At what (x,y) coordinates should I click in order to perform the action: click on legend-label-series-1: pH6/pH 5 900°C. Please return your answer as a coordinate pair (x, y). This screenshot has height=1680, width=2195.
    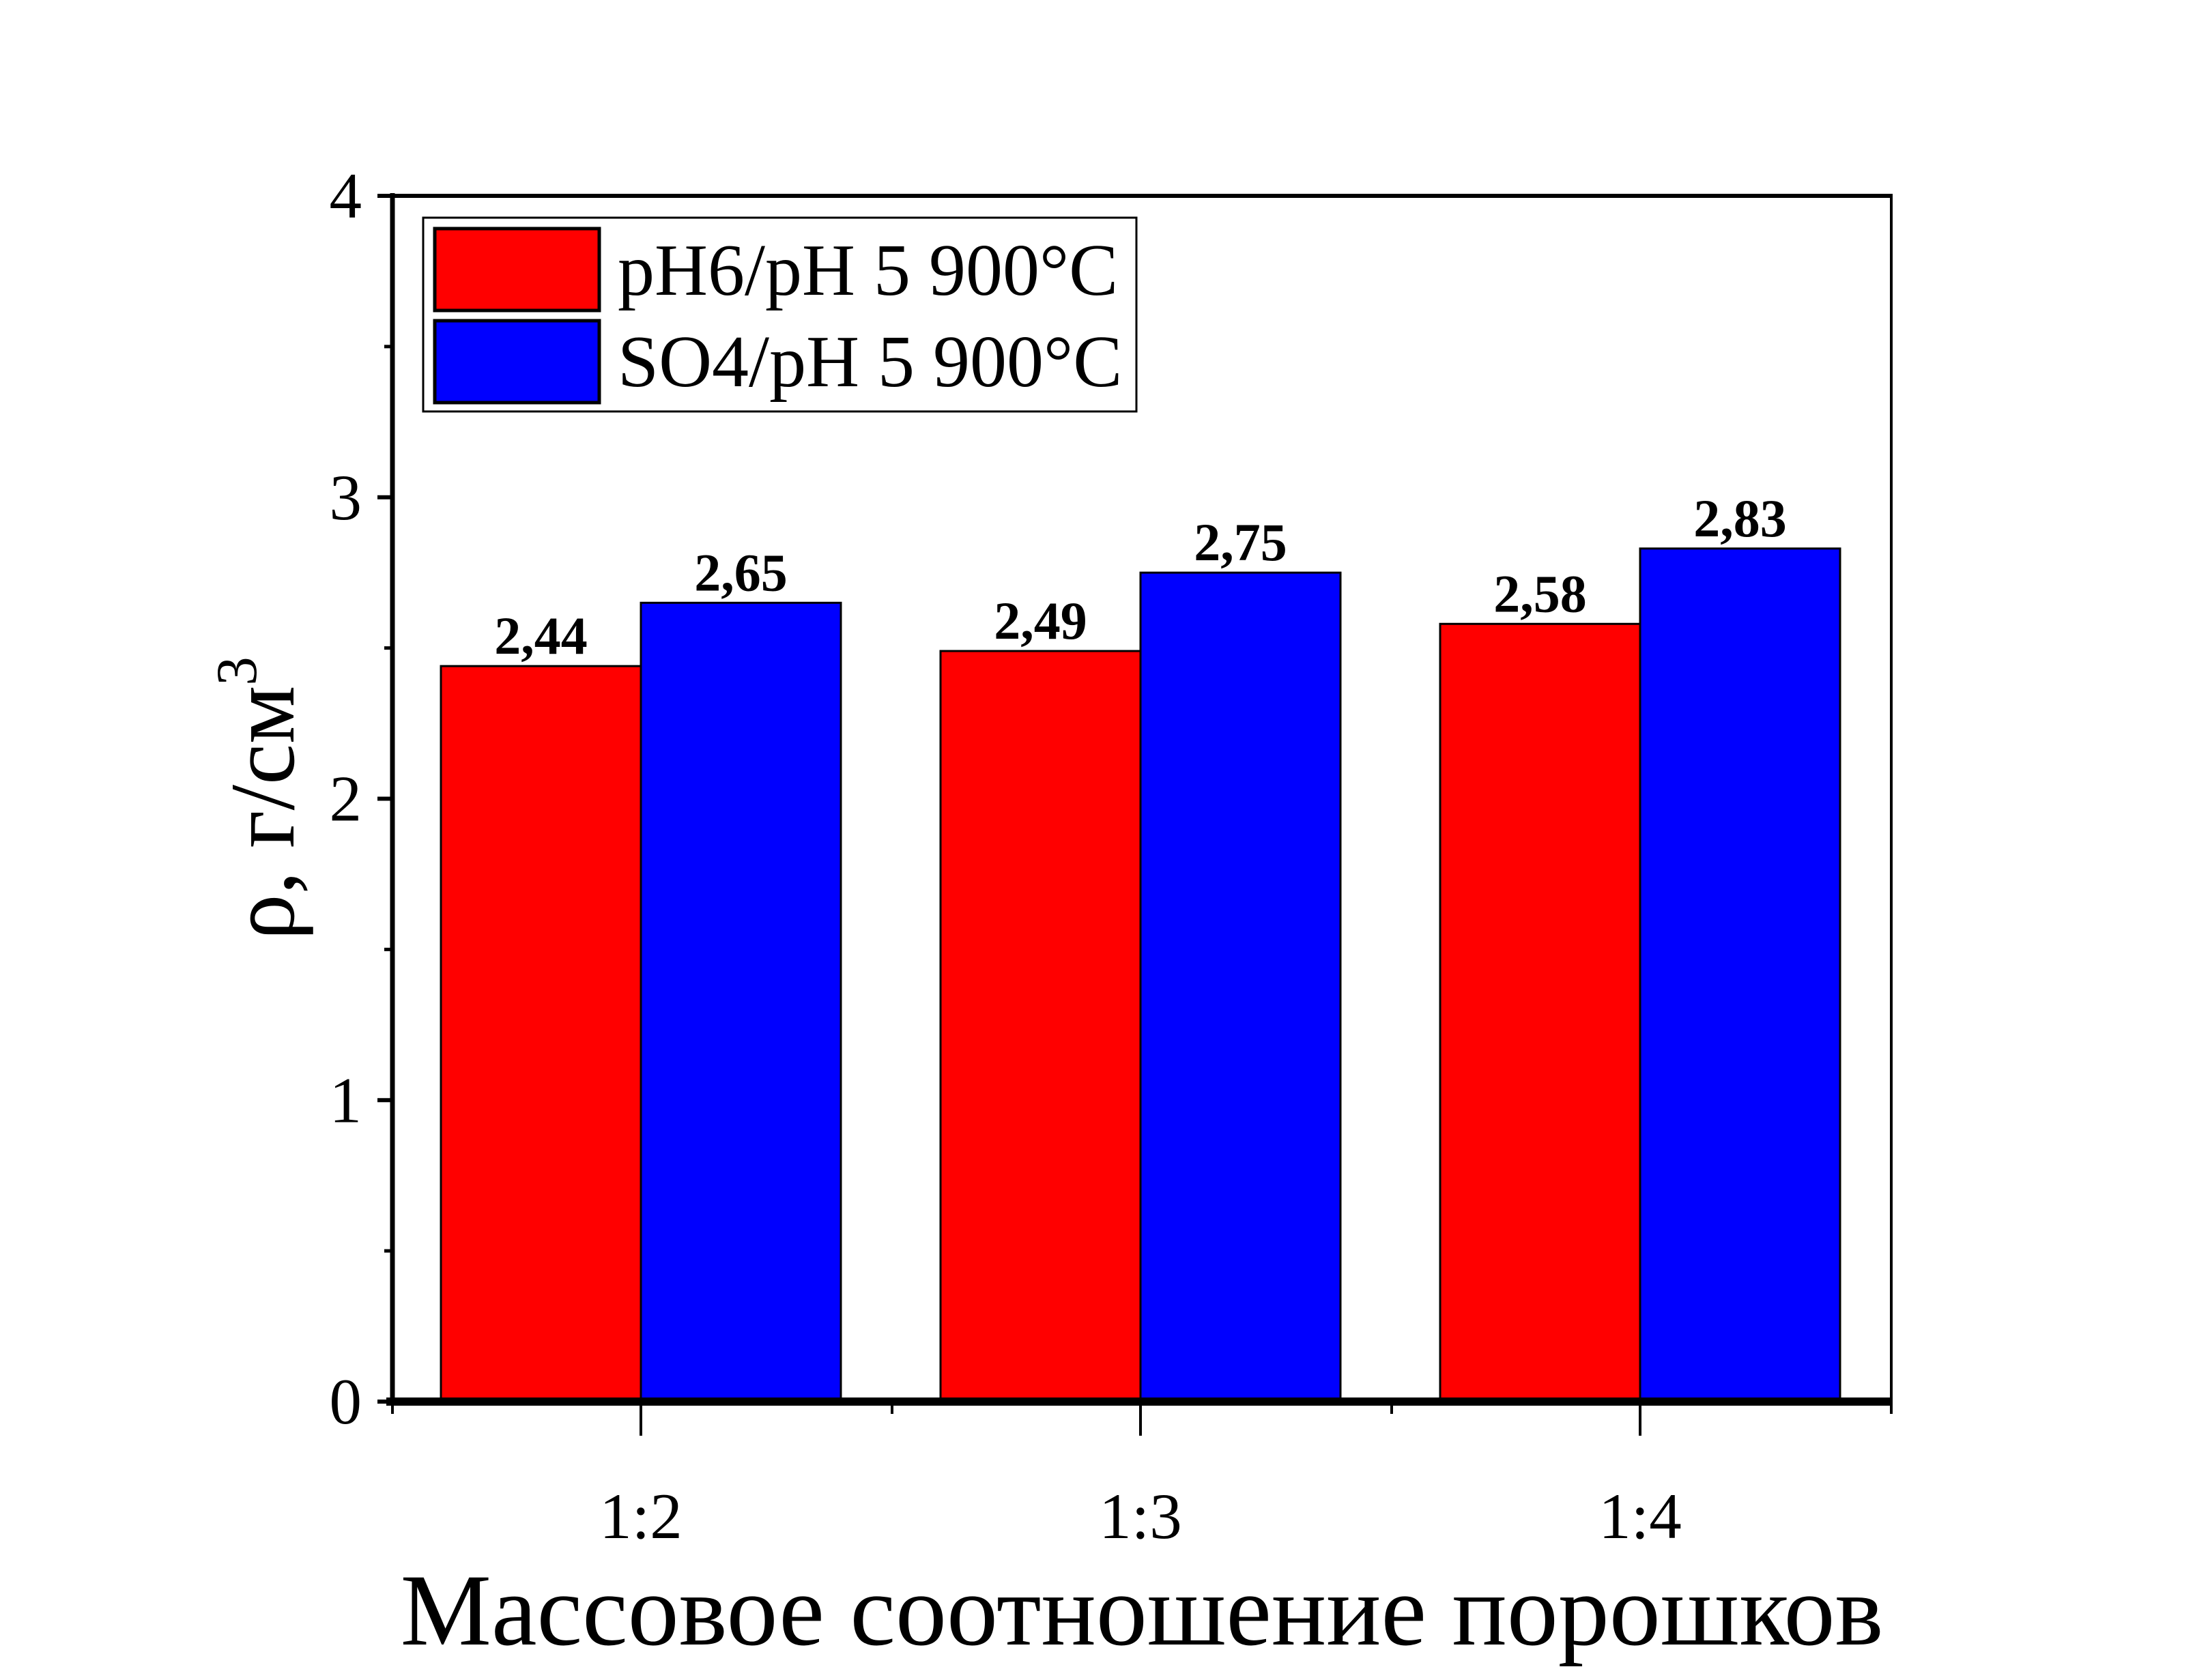
    Looking at the image, I should click on (868, 270).